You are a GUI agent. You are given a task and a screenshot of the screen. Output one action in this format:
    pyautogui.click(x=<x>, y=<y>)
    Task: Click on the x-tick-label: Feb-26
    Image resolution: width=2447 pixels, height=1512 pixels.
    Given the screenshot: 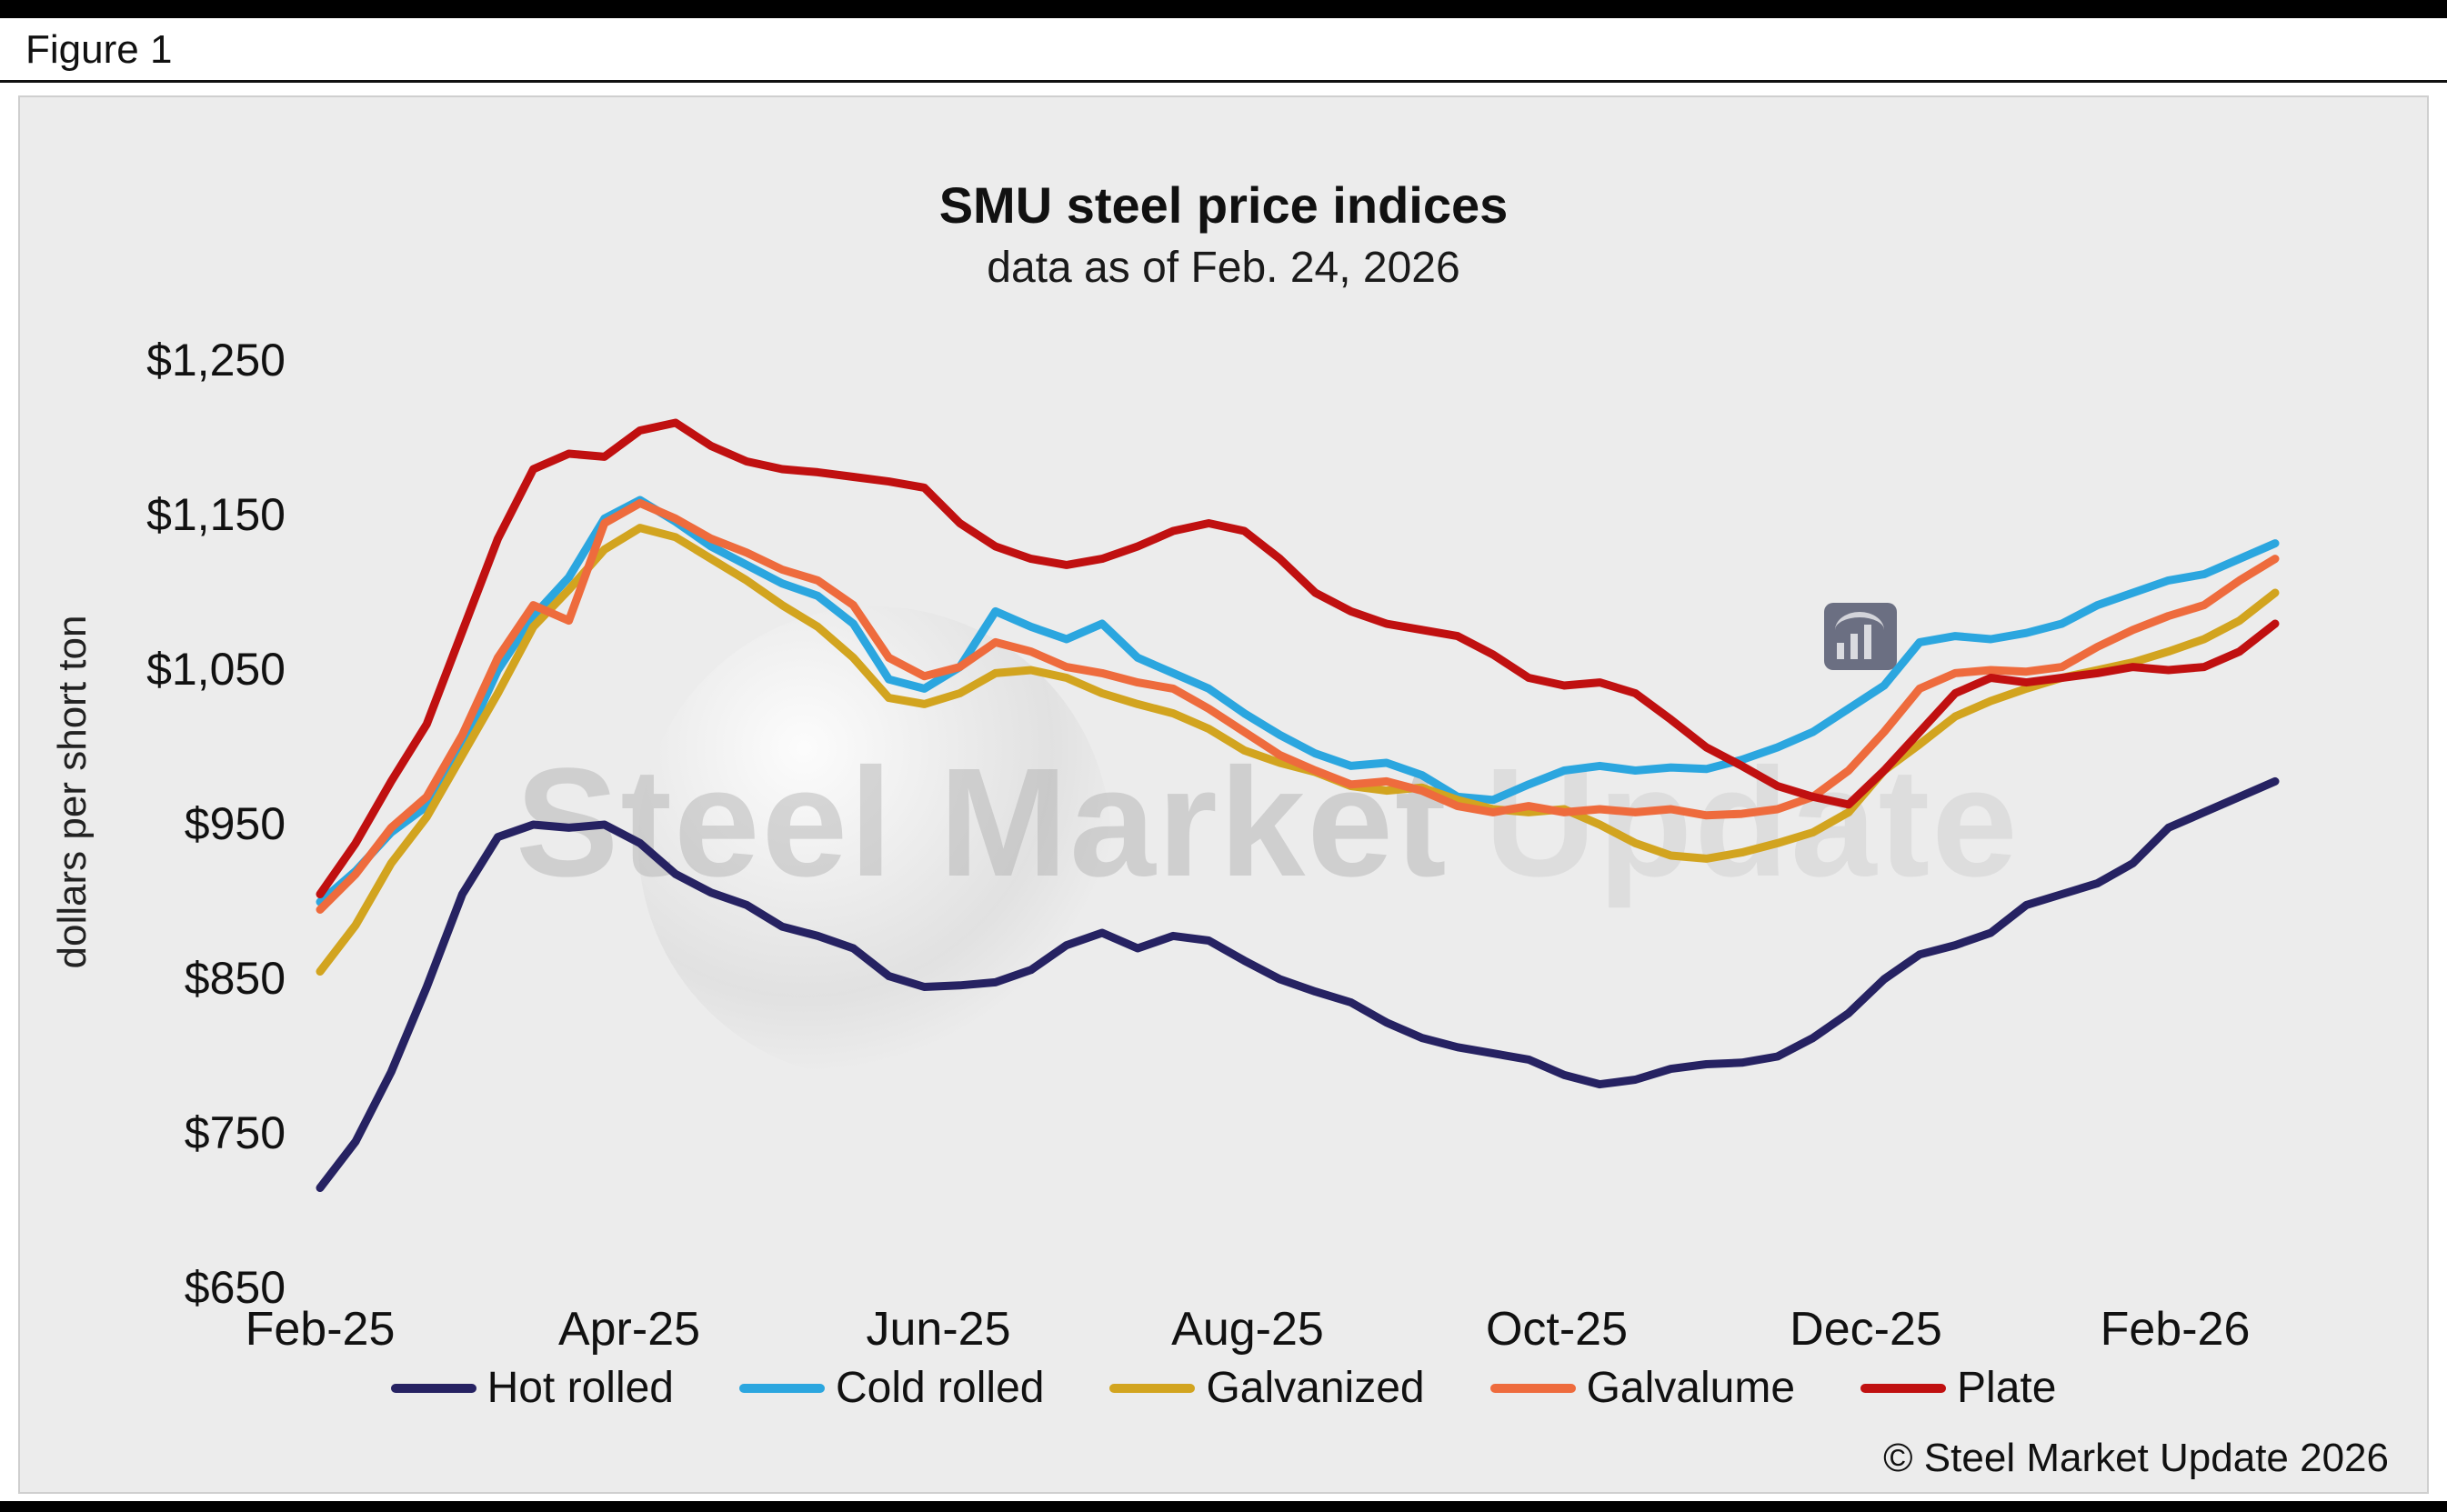 What is the action you would take?
    pyautogui.click(x=2176, y=1329)
    